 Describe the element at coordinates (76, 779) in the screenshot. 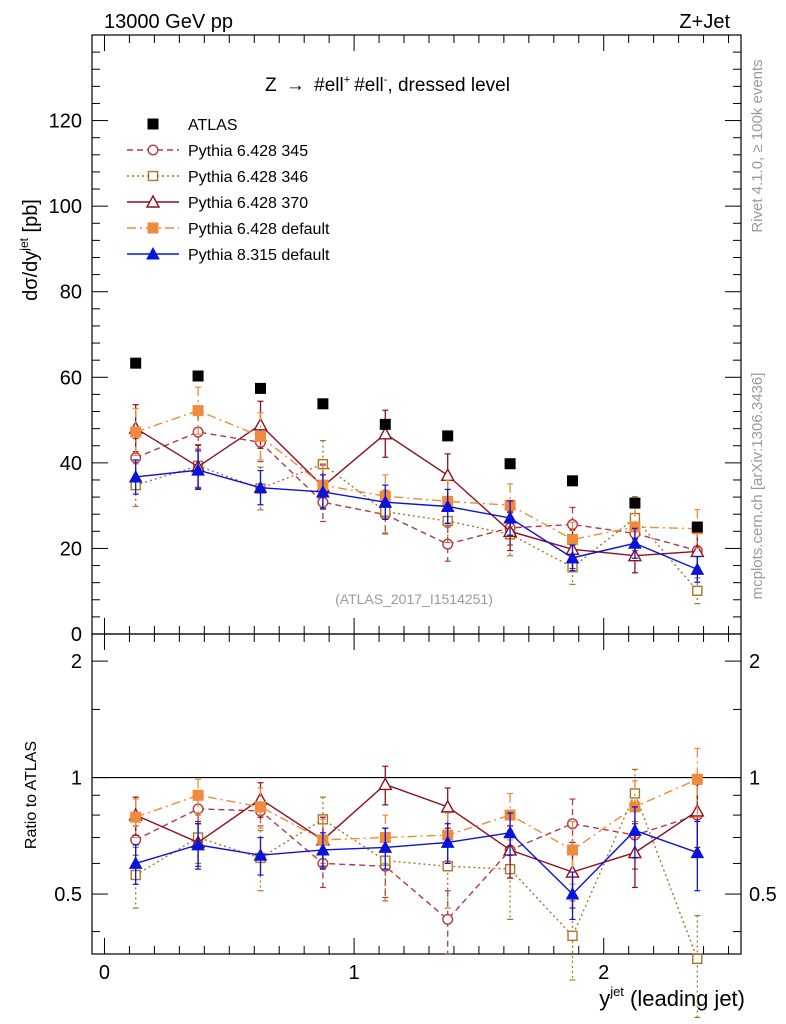

I see `ratio-y-tick-label: 1` at that location.